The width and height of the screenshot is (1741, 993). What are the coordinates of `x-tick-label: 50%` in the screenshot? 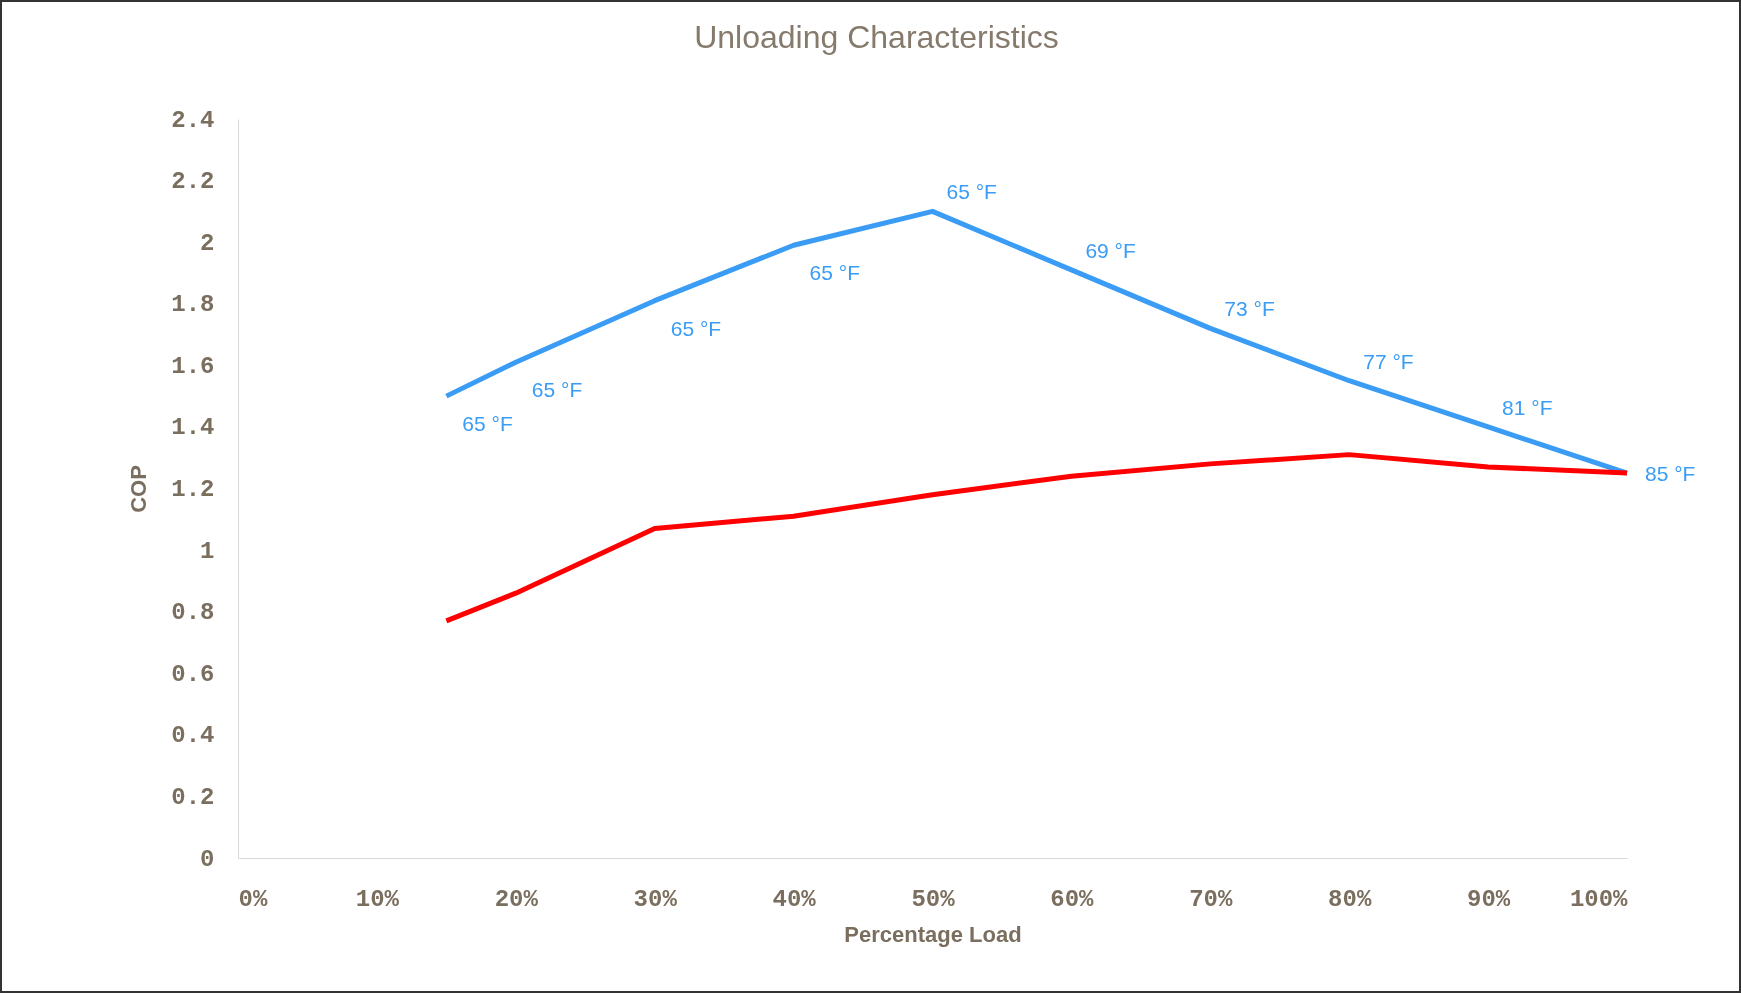 It's located at (933, 899).